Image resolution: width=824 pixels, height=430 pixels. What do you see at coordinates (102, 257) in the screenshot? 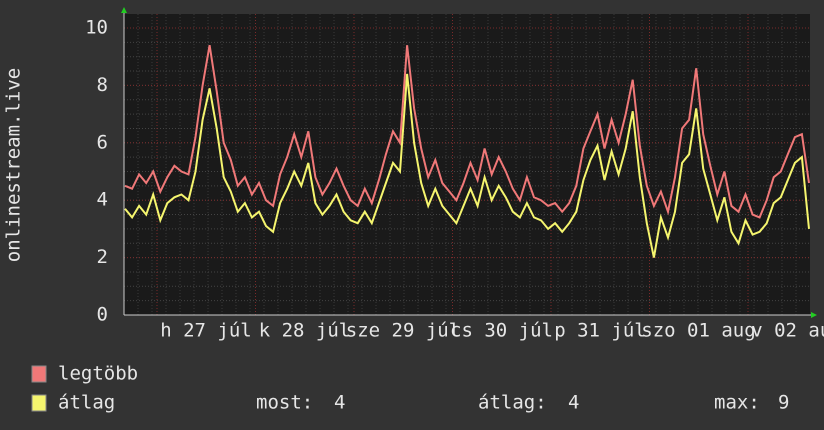
I see `y-tick-label: 2` at bounding box center [102, 257].